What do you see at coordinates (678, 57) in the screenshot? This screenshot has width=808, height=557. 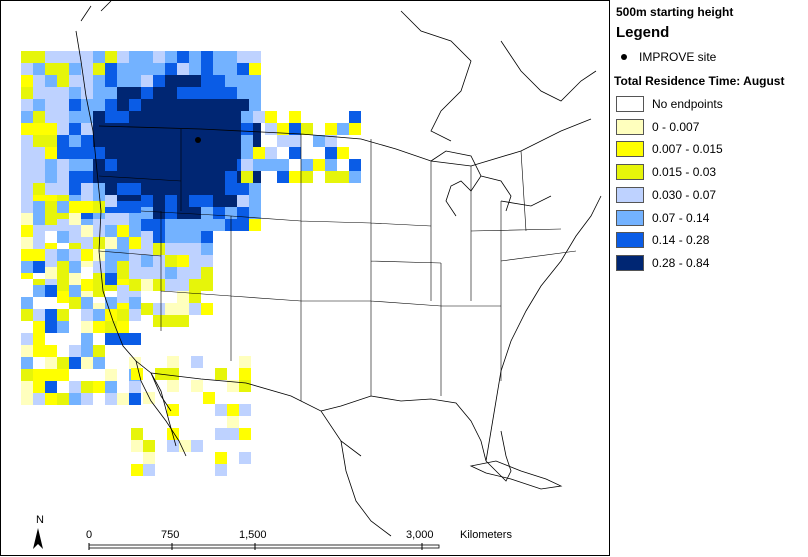 I see `site-label: IMPROVE site` at bounding box center [678, 57].